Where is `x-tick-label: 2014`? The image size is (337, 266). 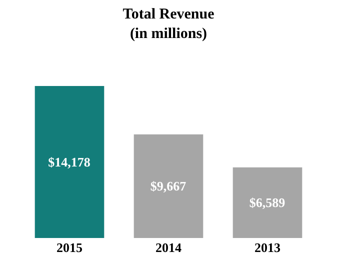
x-tick-label: 2014 is located at coordinates (169, 247).